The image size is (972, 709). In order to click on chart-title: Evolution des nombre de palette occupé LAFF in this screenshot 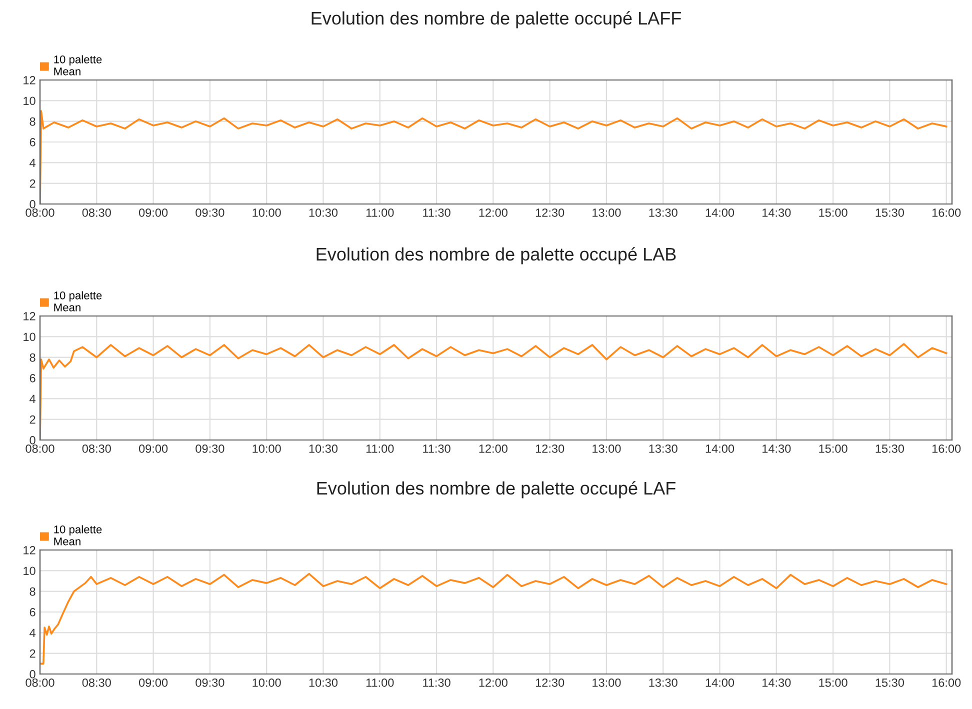, I will do `click(496, 19)`.